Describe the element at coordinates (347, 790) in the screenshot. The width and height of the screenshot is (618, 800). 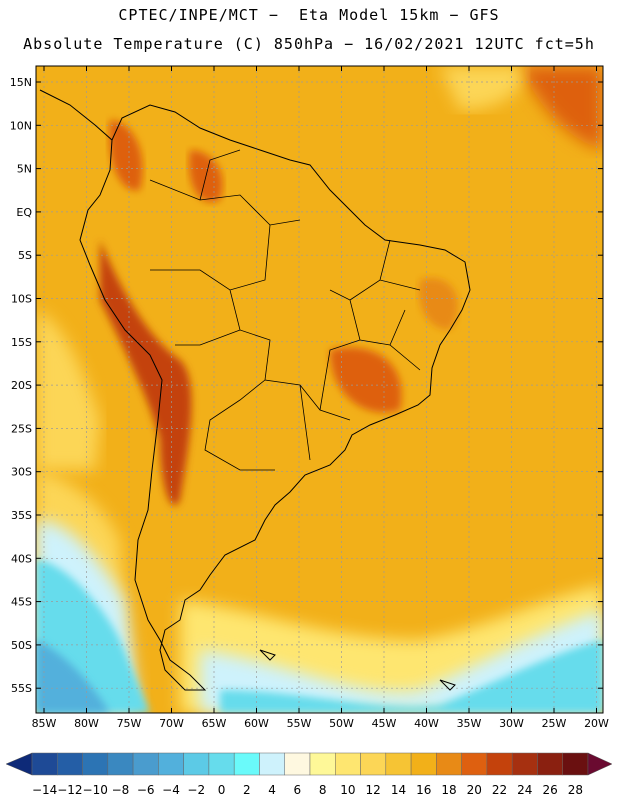
I see `colorbar-label: 10` at that location.